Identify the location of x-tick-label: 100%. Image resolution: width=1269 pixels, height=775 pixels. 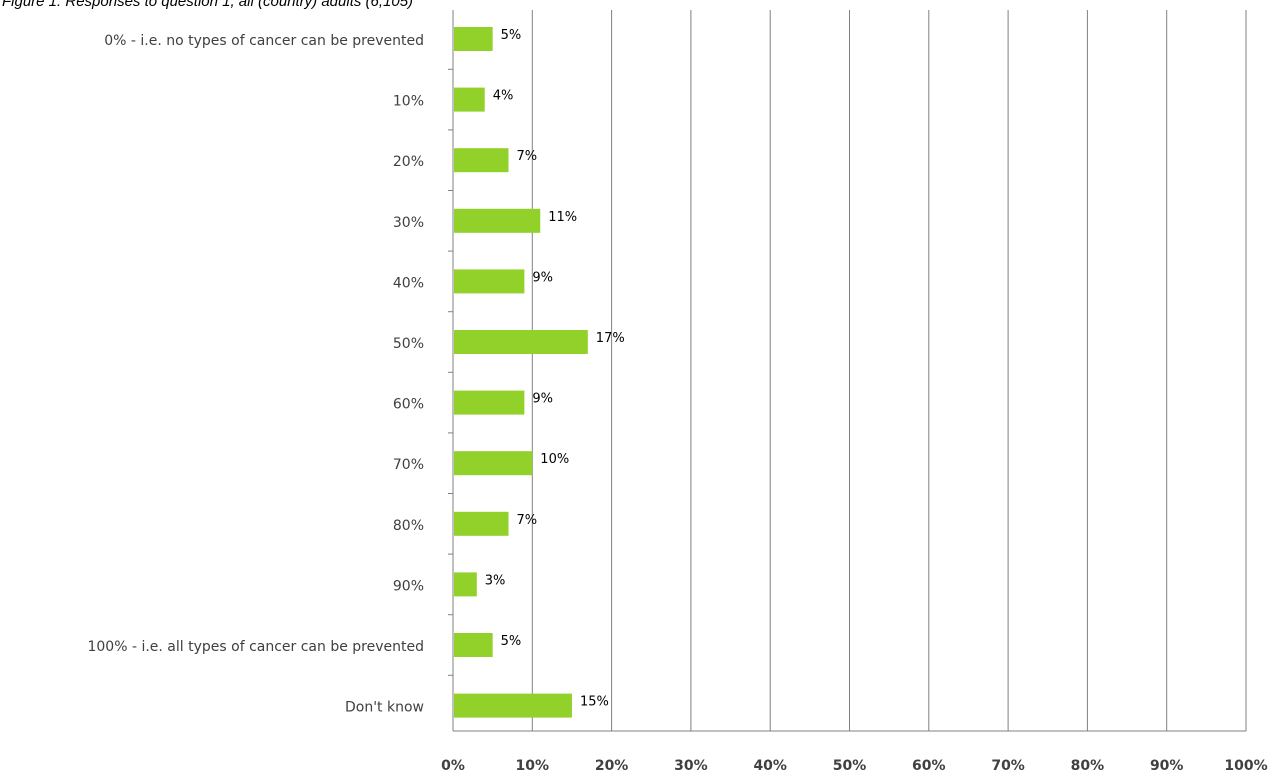
(1245, 766).